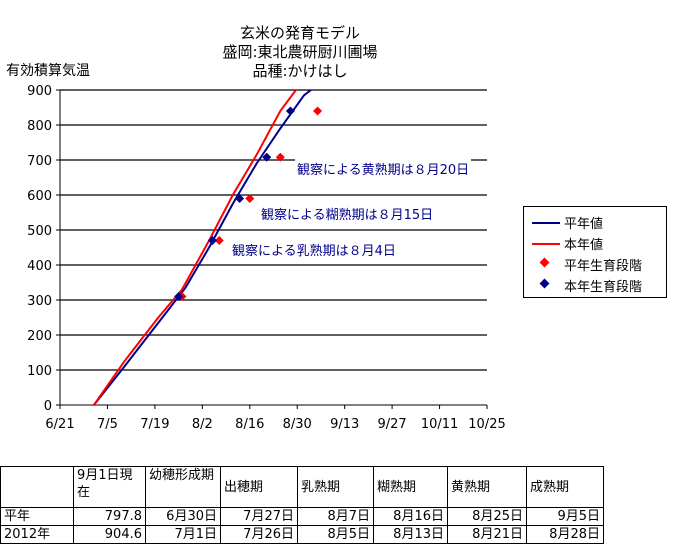 This screenshot has height=559, width=689. What do you see at coordinates (39, 301) in the screenshot?
I see `y-tick-label: 300` at bounding box center [39, 301].